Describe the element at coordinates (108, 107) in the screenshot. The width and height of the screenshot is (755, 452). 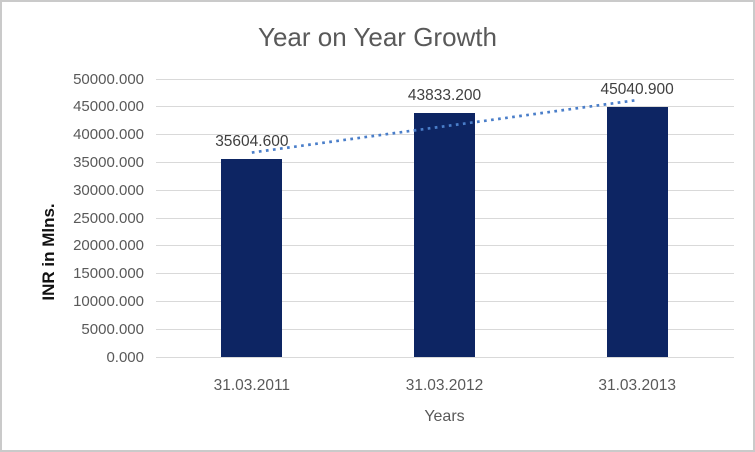
I see `y-axis-tick-label: 45000.000` at that location.